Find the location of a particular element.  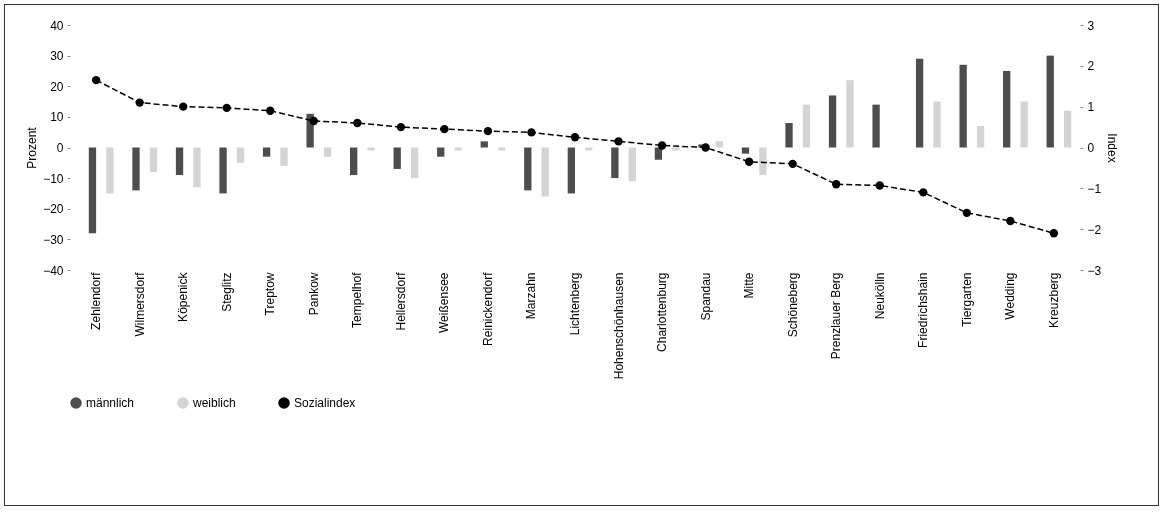

x-tick-label: Charlottenburg is located at coordinates (662, 312).